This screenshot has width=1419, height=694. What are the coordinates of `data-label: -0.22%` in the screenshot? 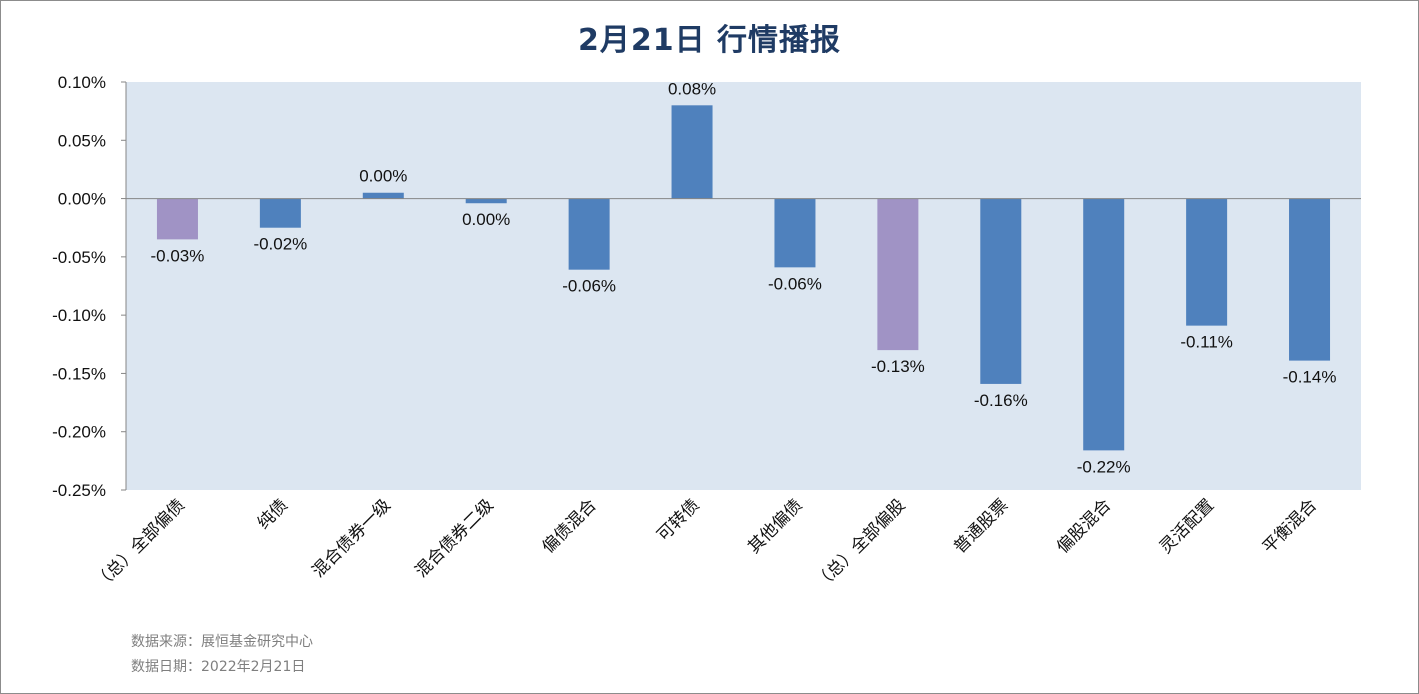 It's located at (1104, 466).